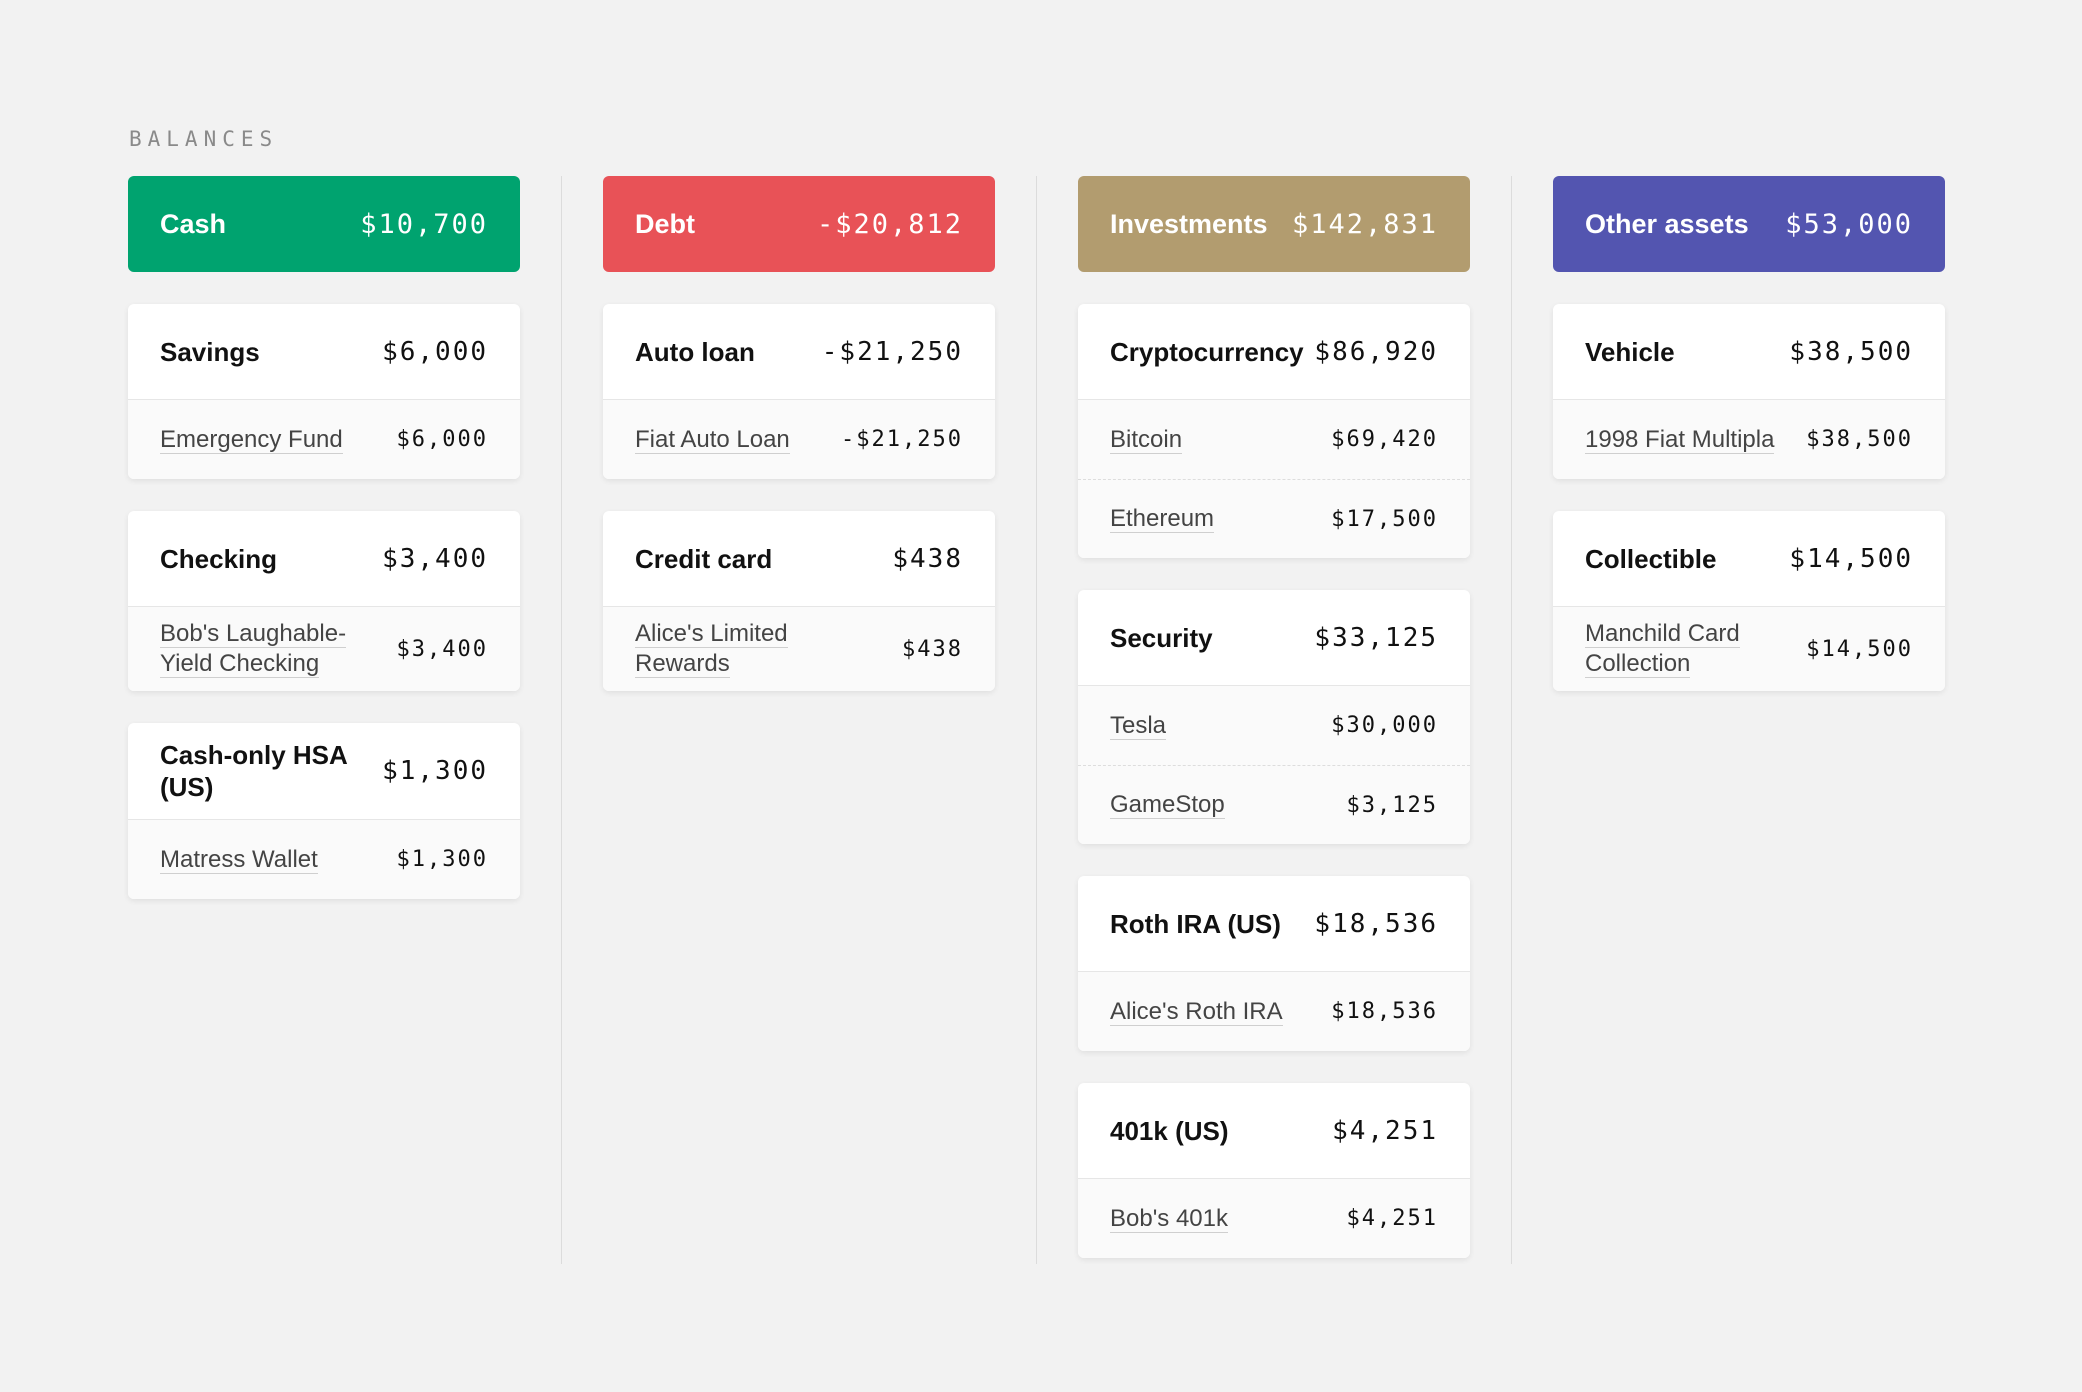  I want to click on account-row: 1998 Fiat Multipla $38,500, so click(1749, 439).